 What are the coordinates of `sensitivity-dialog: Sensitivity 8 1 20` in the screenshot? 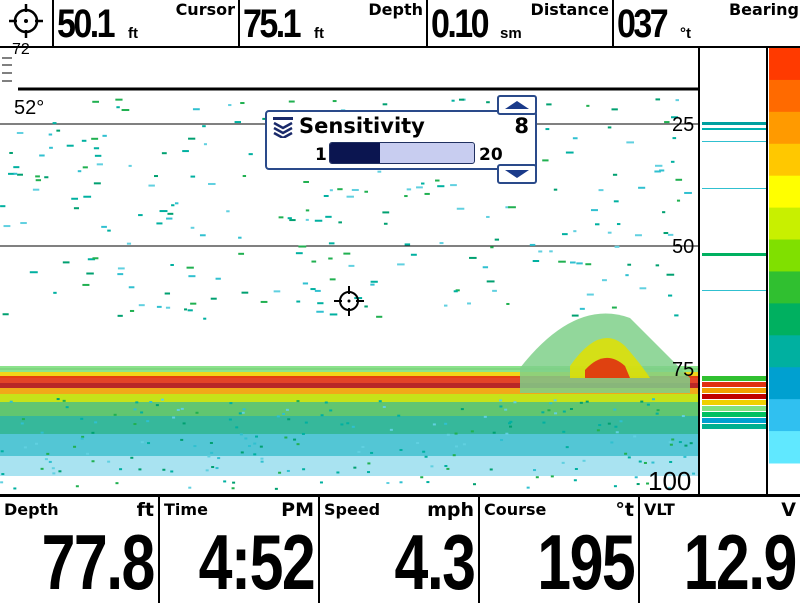 It's located at (401, 140).